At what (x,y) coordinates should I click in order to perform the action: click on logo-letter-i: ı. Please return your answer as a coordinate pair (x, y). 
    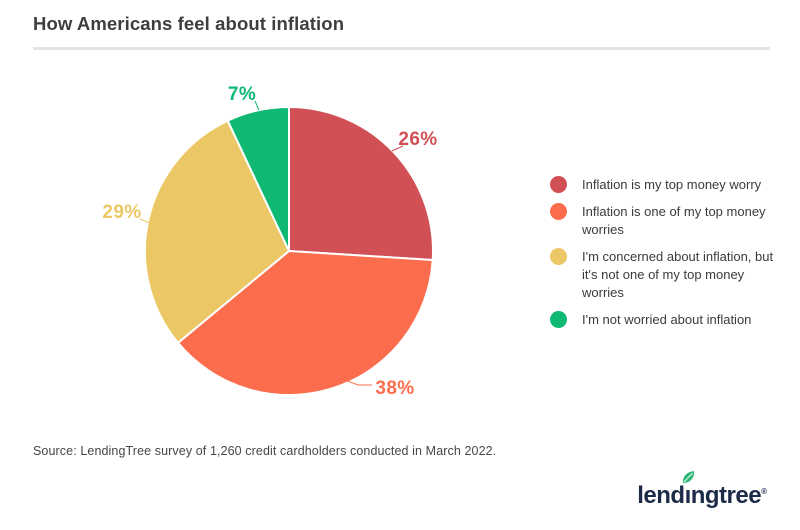
    Looking at the image, I should click on (688, 490).